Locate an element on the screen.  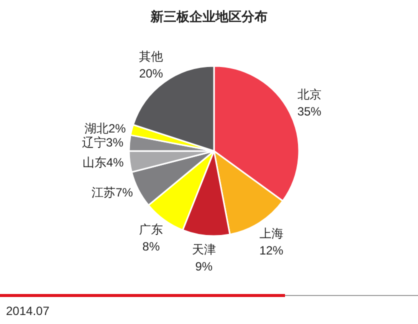
data-label: 35% is located at coordinates (309, 111).